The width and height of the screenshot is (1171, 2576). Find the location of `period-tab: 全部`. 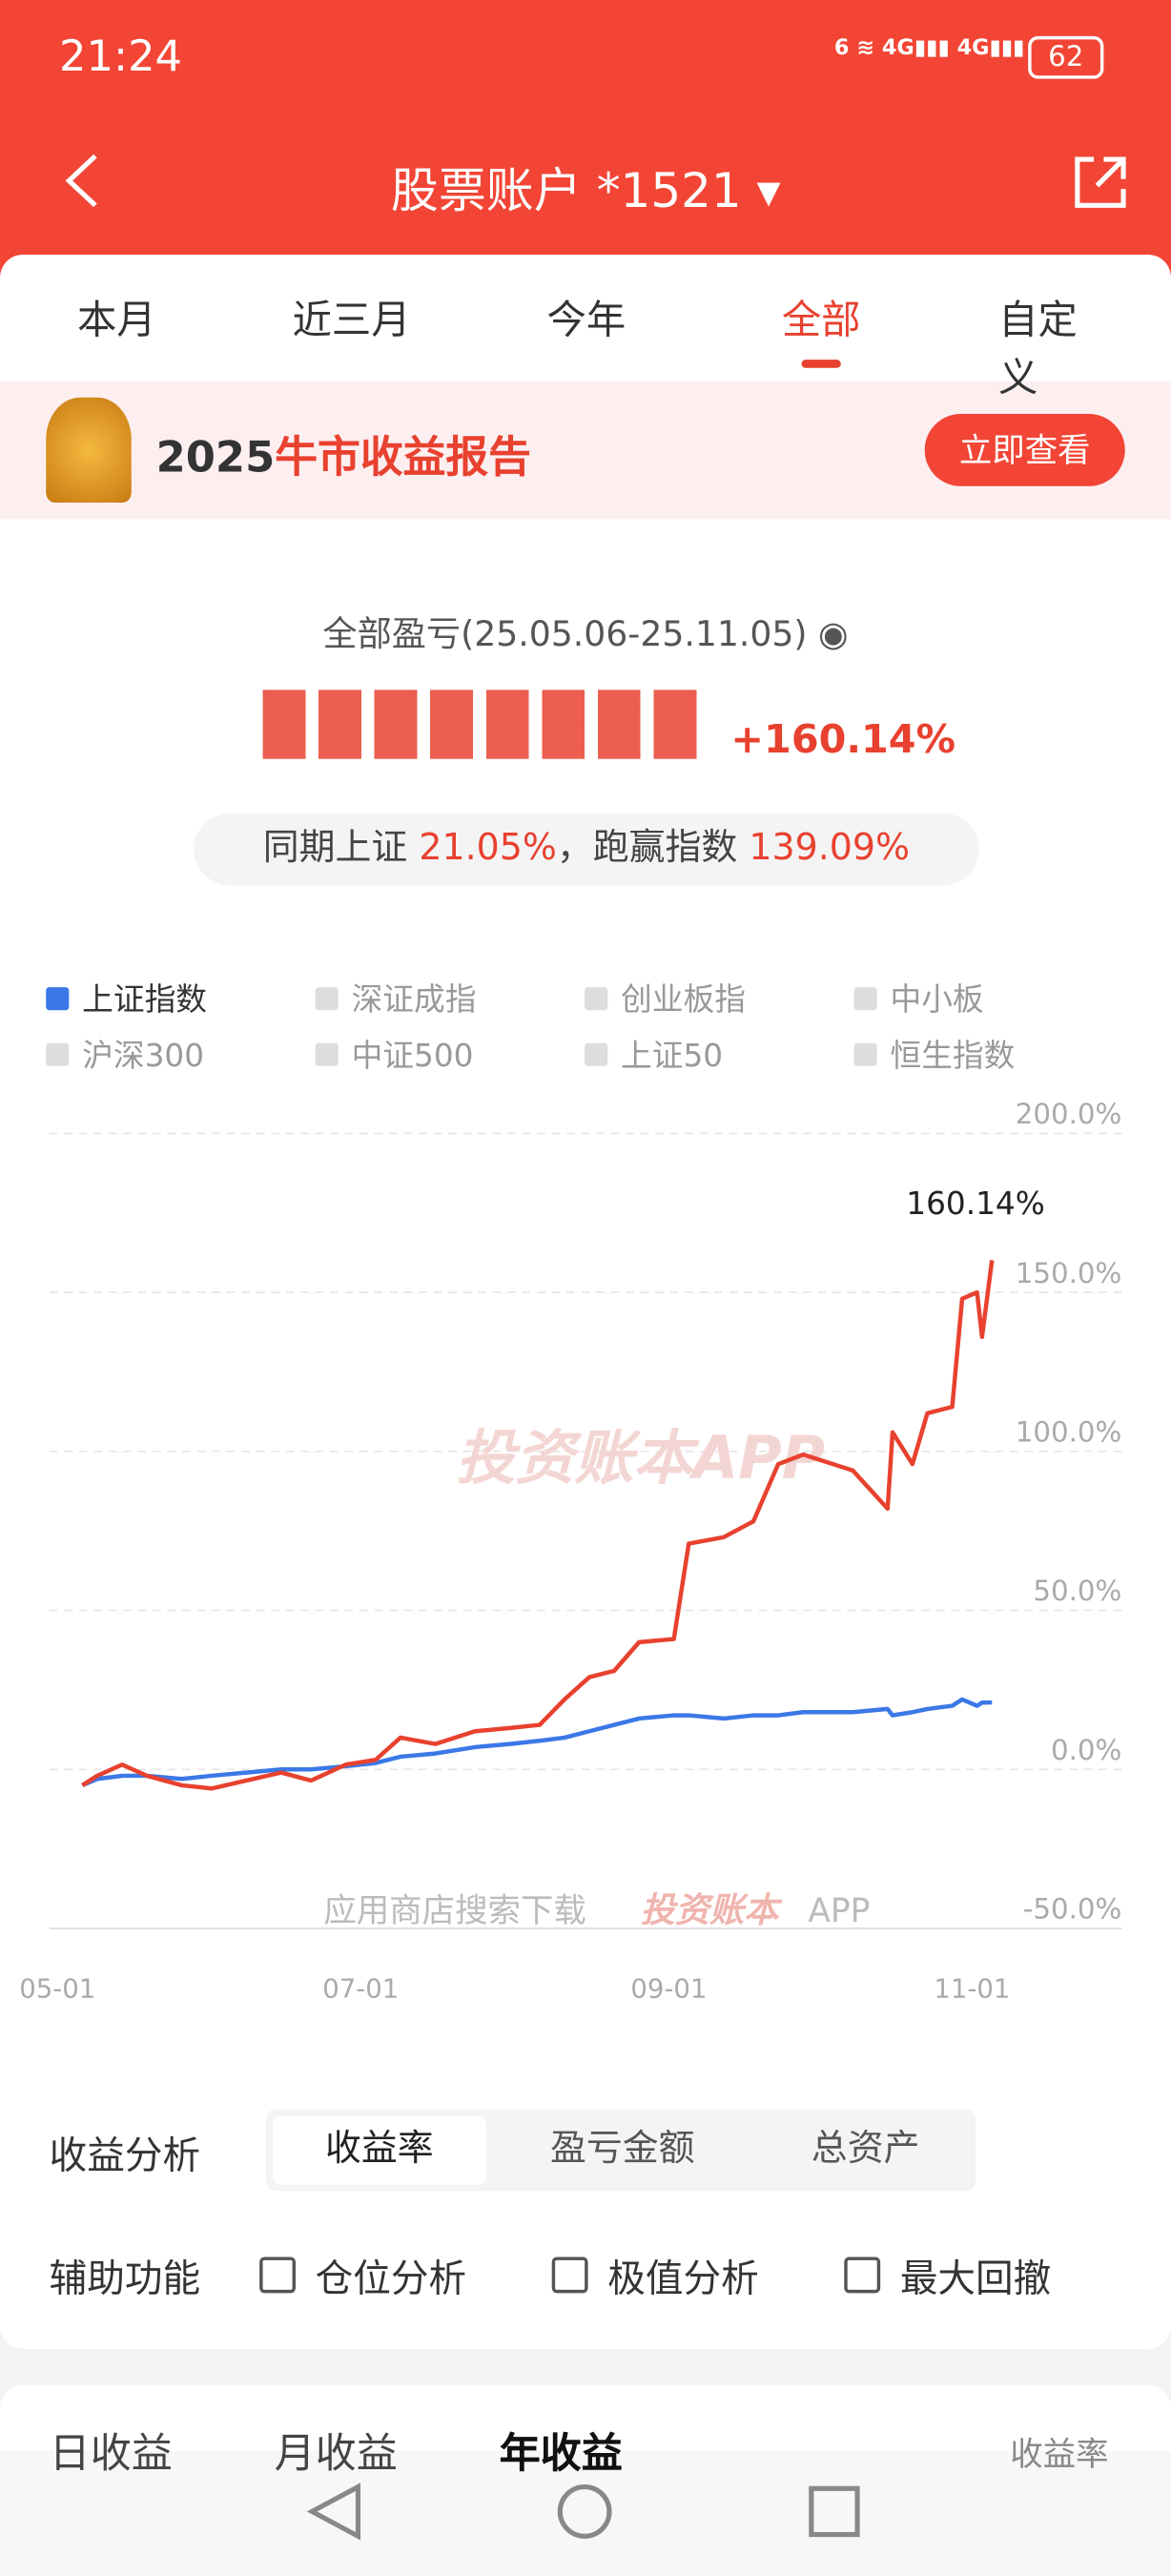

period-tab: 全部 is located at coordinates (821, 315).